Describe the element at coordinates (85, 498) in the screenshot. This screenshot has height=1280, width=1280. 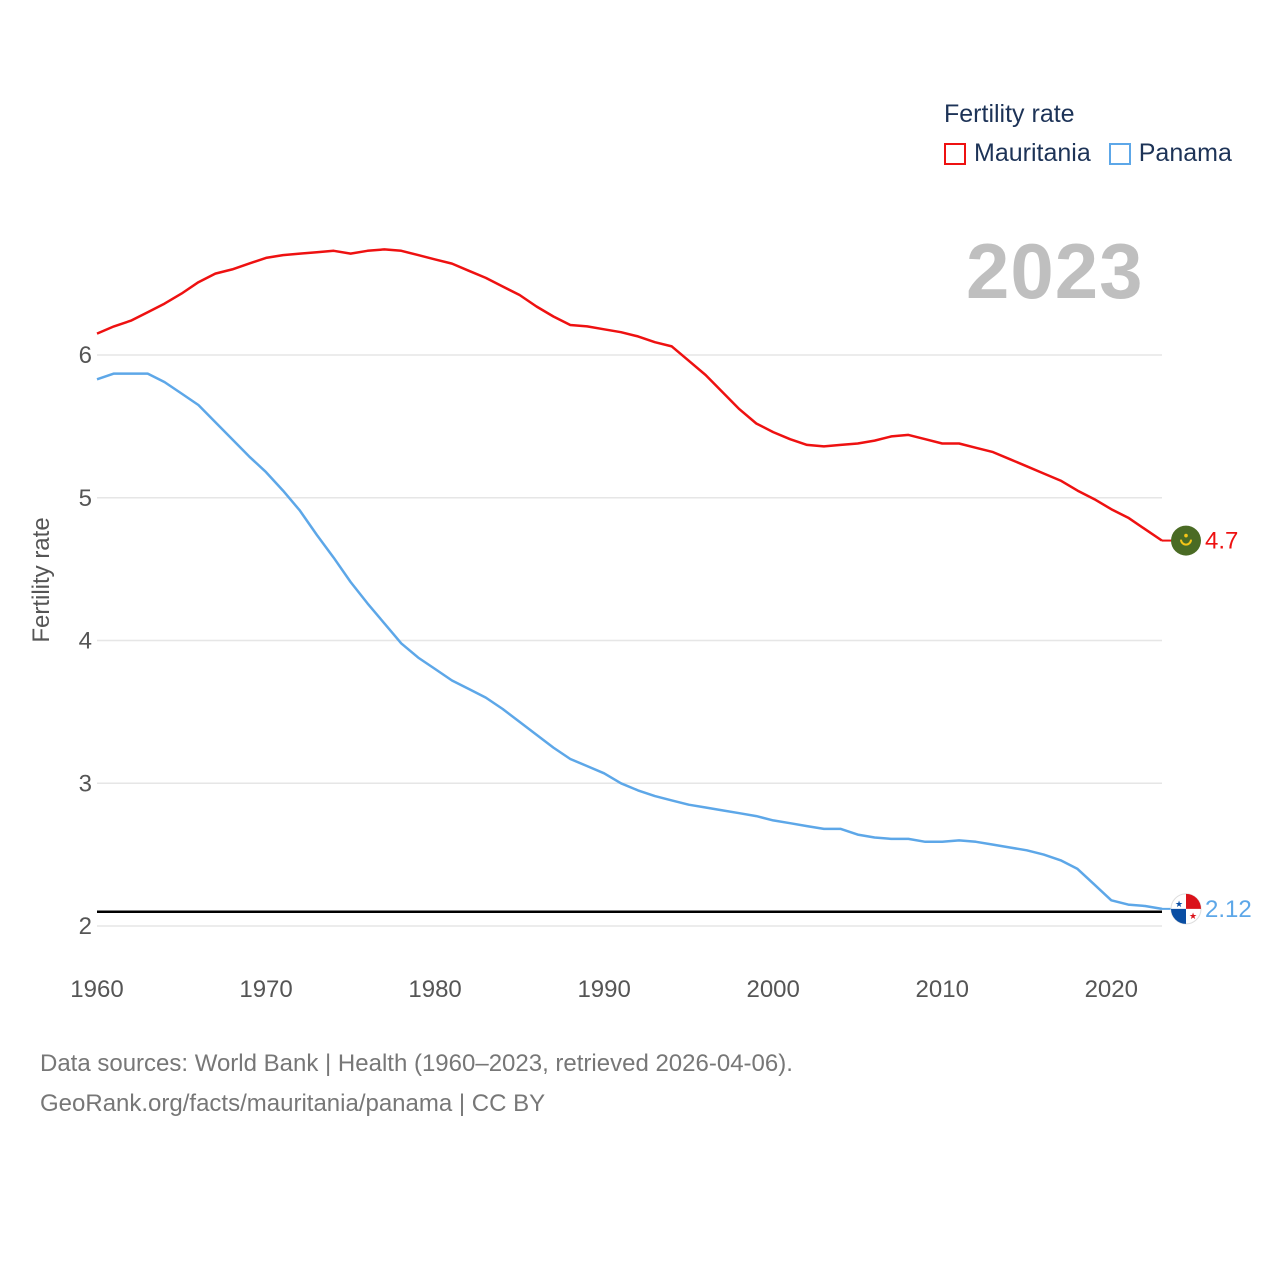
I see `y-tick-label-5: 5` at that location.